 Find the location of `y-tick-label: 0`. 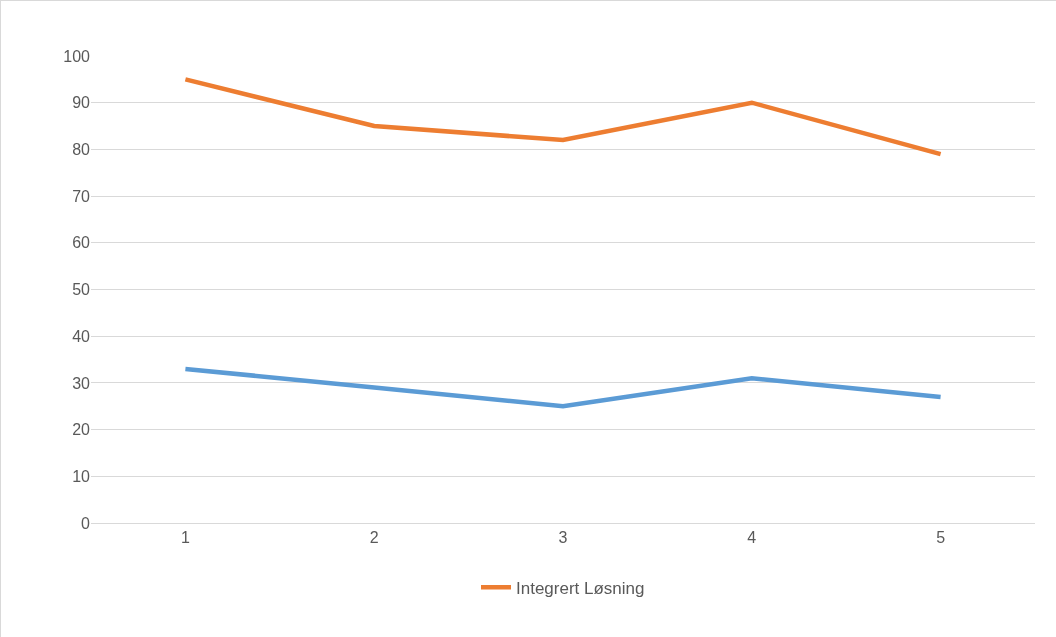

y-tick-label: 0 is located at coordinates (86, 523).